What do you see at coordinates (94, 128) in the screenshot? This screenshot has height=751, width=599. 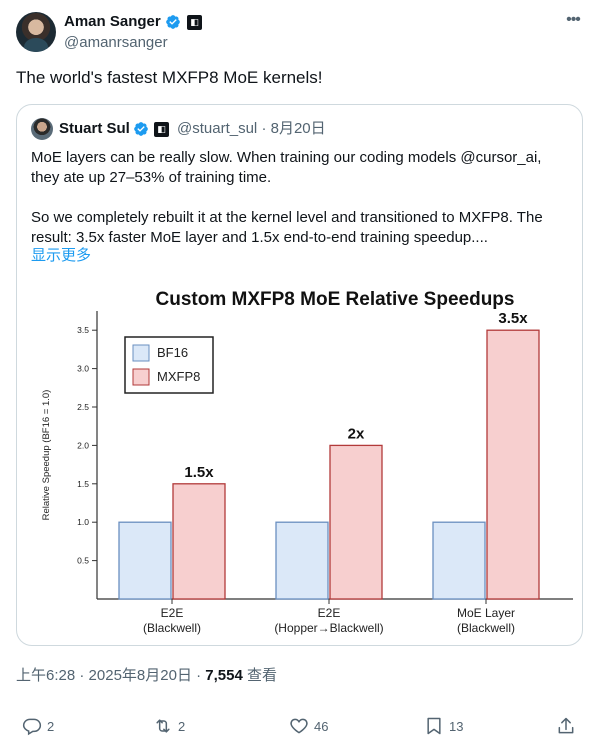 I see `quote-author-name: Stuart Sul` at bounding box center [94, 128].